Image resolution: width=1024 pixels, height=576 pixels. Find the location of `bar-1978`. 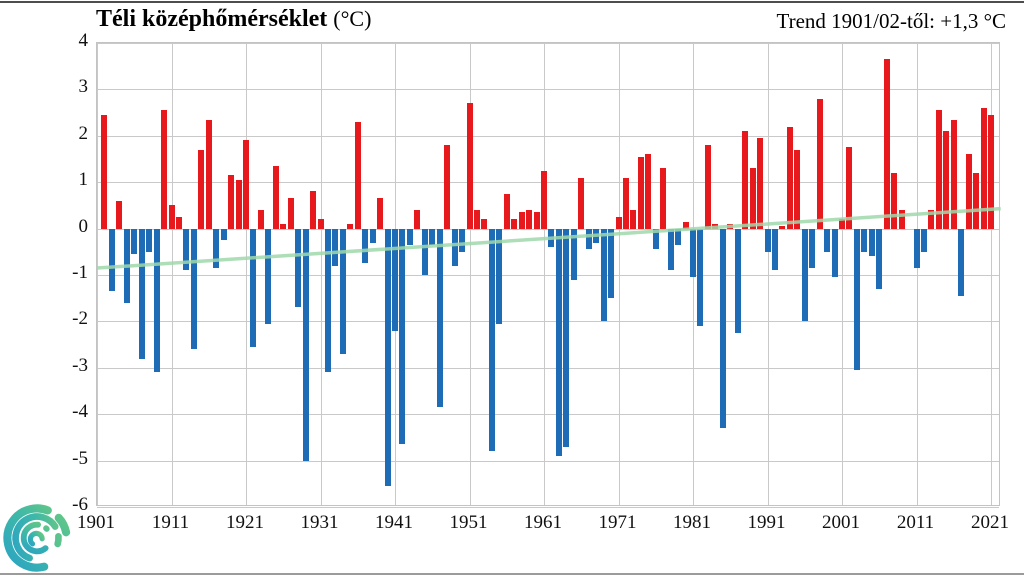

bar-1978 is located at coordinates (670, 249).